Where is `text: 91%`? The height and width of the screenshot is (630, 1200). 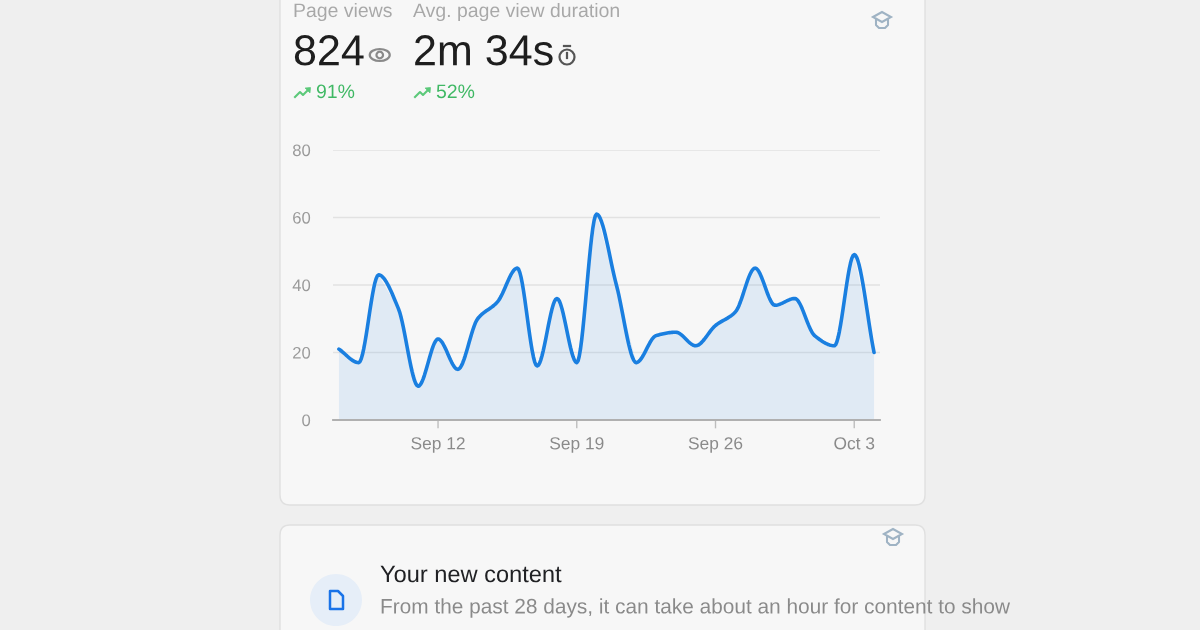
text: 91% is located at coordinates (335, 91).